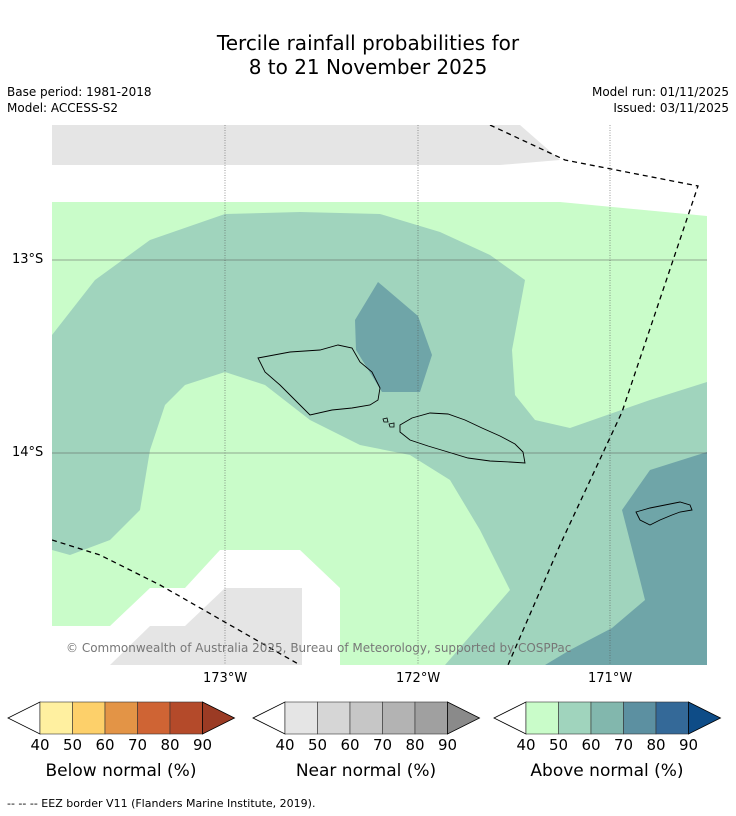  Describe the element at coordinates (626, 558) in the screenshot. I see `above-normal-60-area-southeast` at that location.